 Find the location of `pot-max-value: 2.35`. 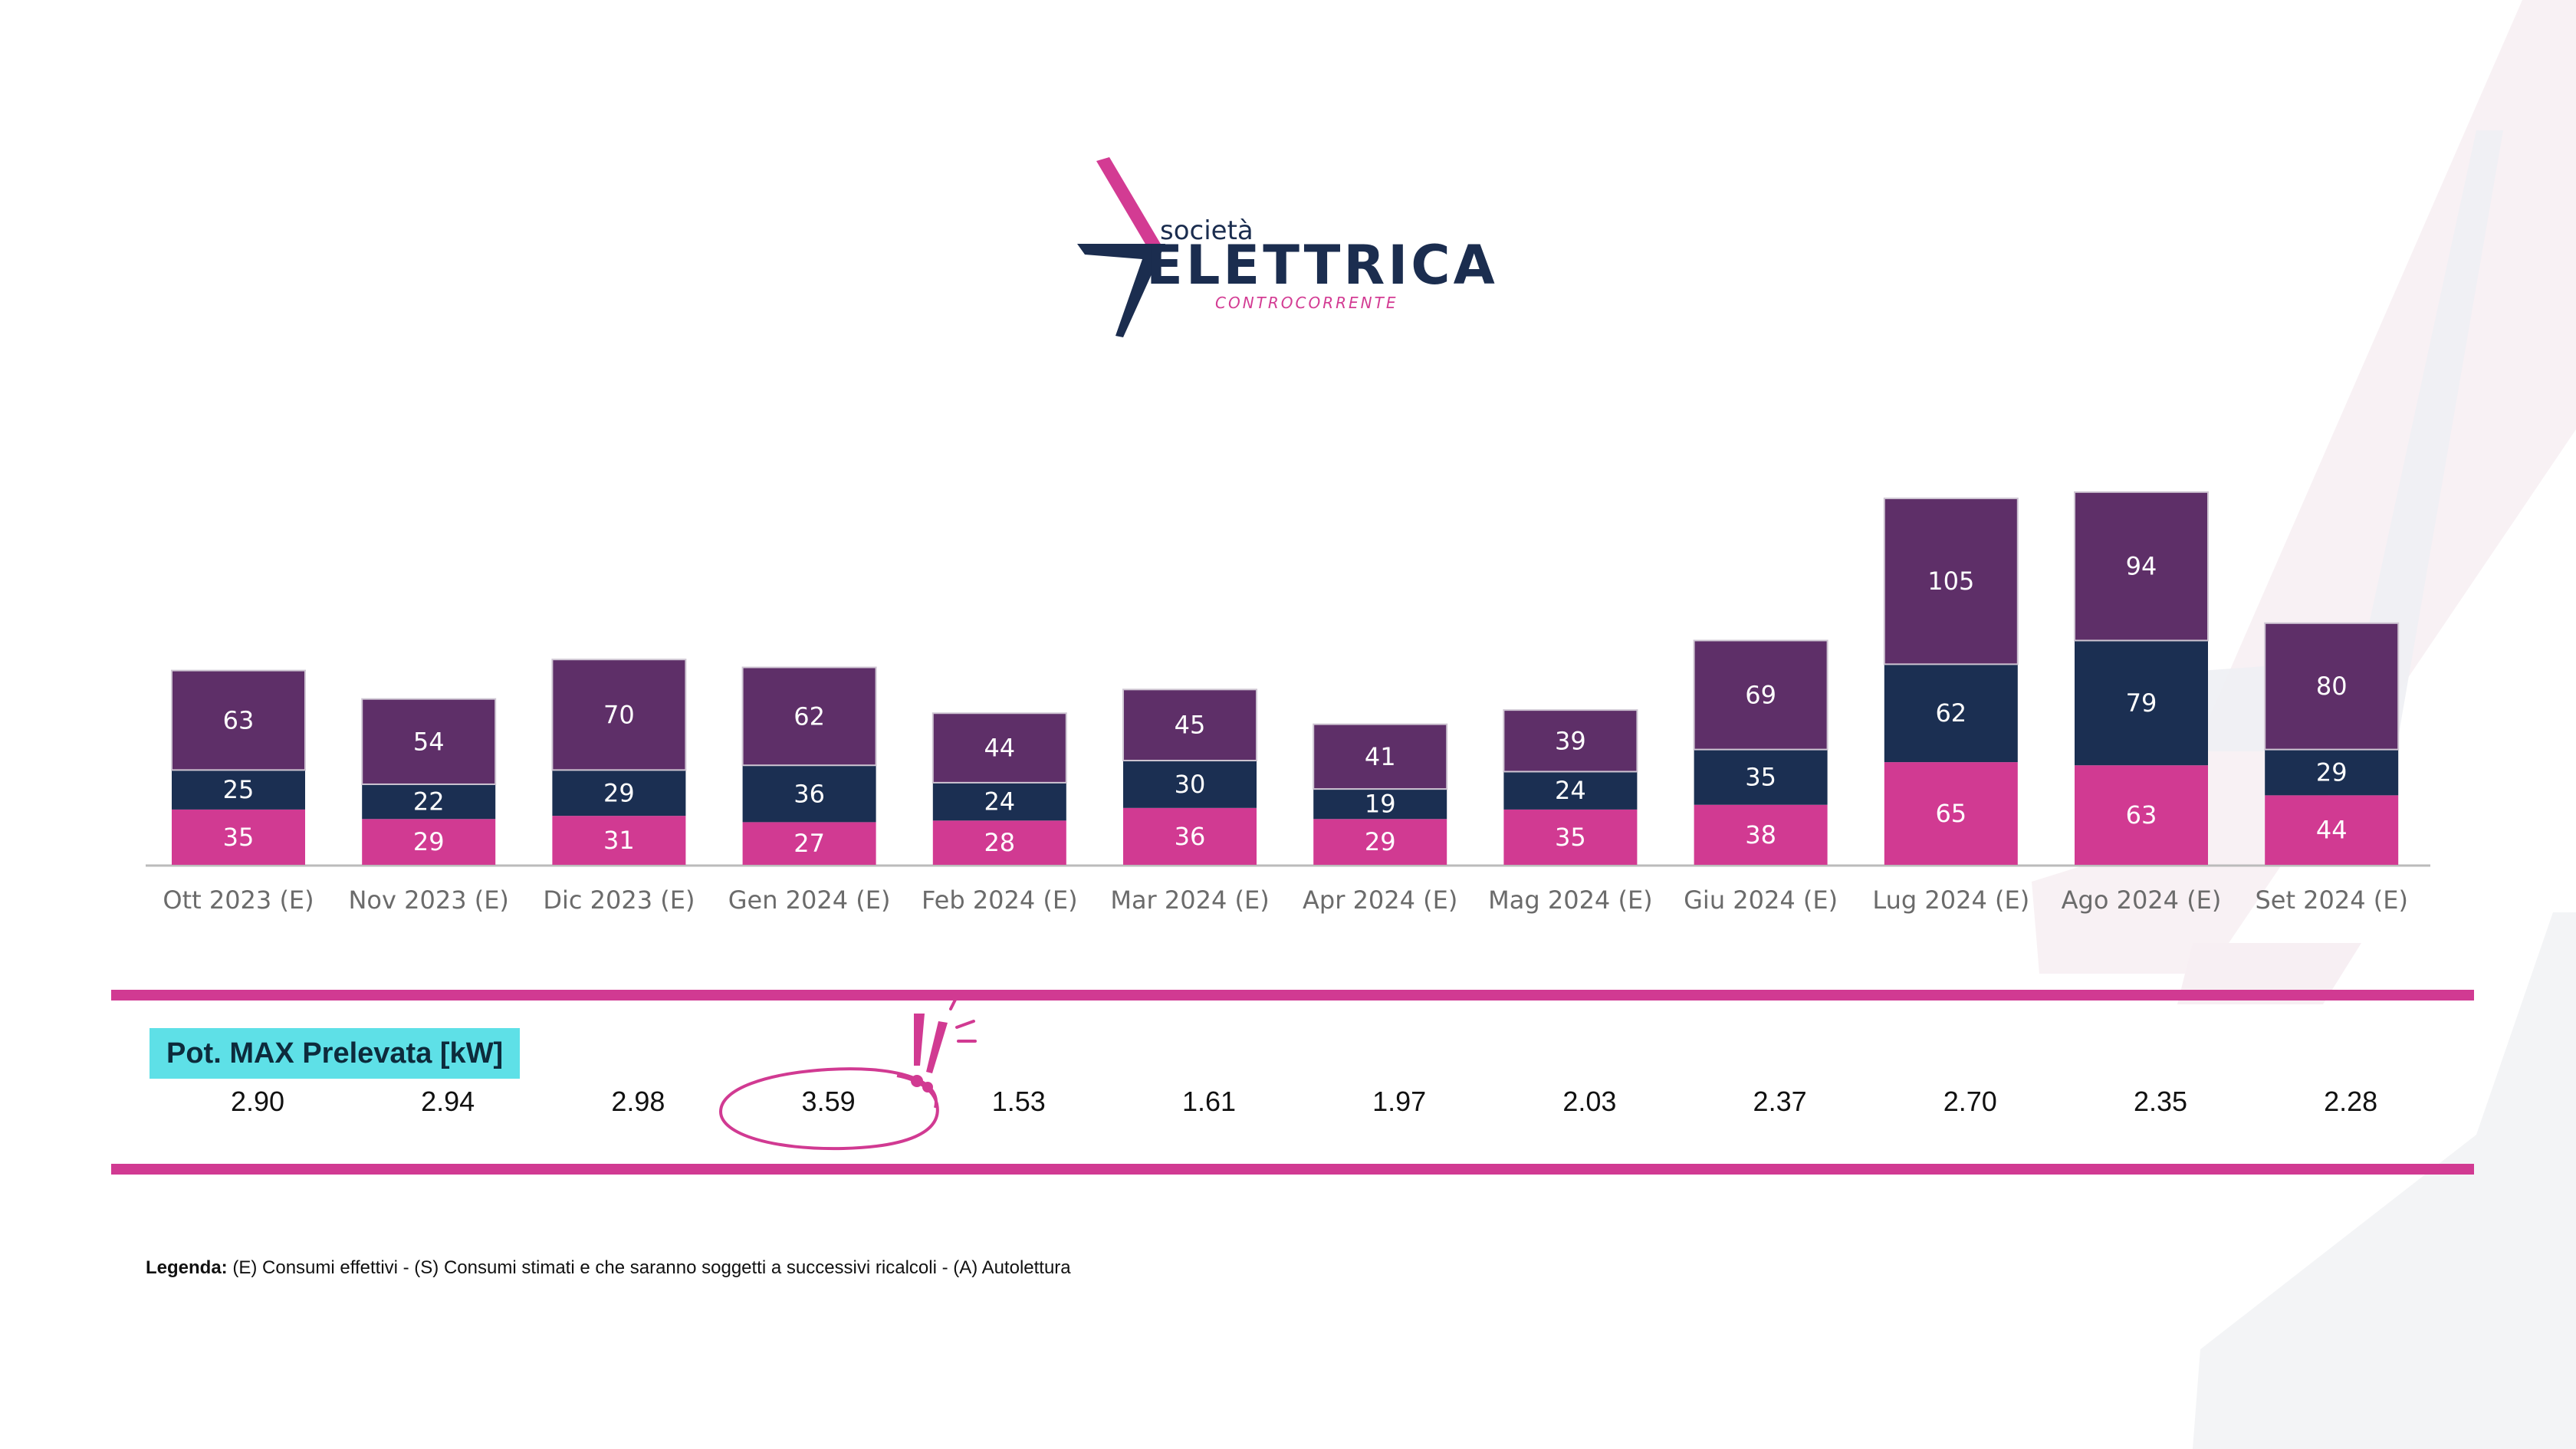

pot-max-value: 2.35 is located at coordinates (2160, 1102).